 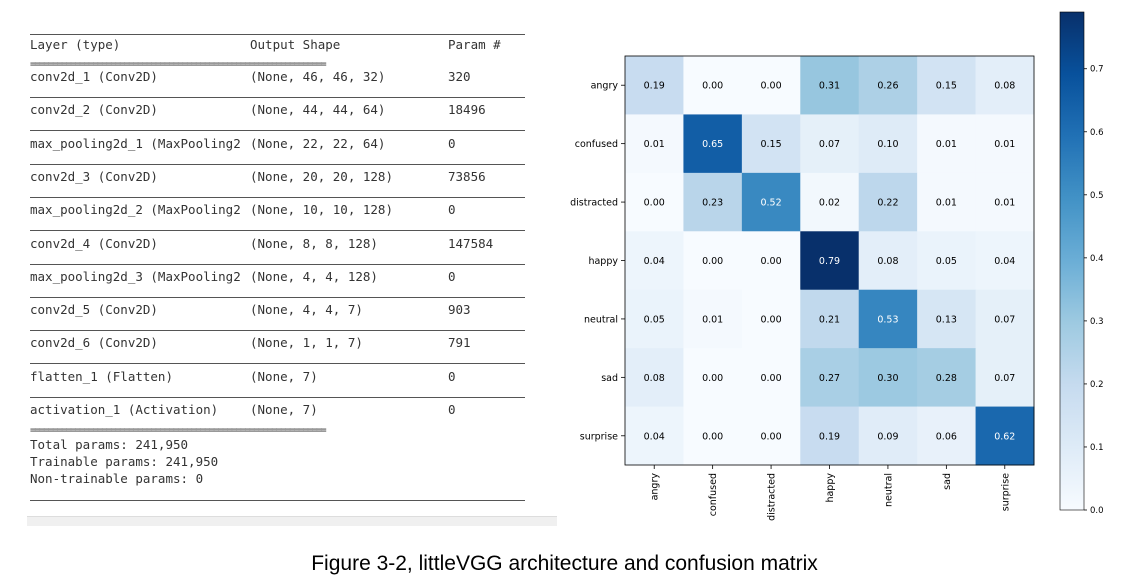 I want to click on layer-row-layer: max_pooling2d_1 (MaxPooling2, so click(x=135, y=143).